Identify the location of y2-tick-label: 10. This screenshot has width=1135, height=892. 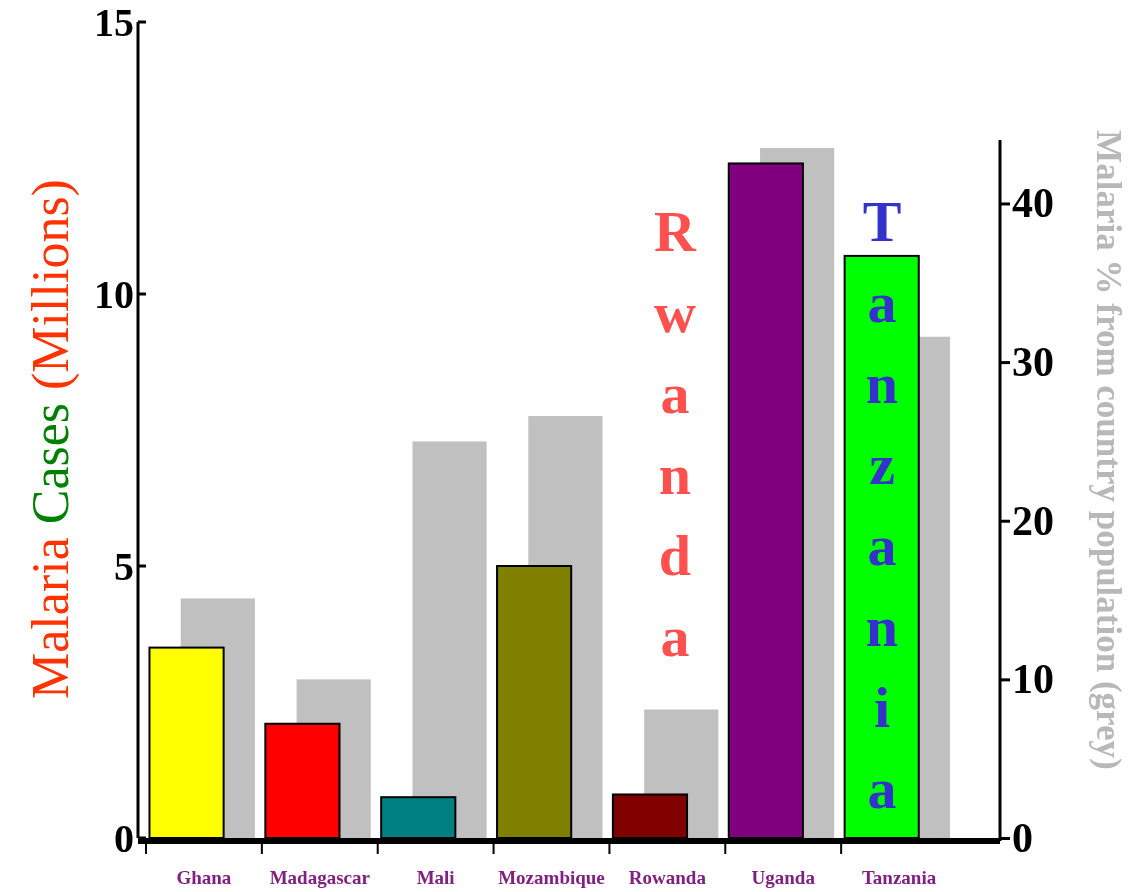
(1033, 679).